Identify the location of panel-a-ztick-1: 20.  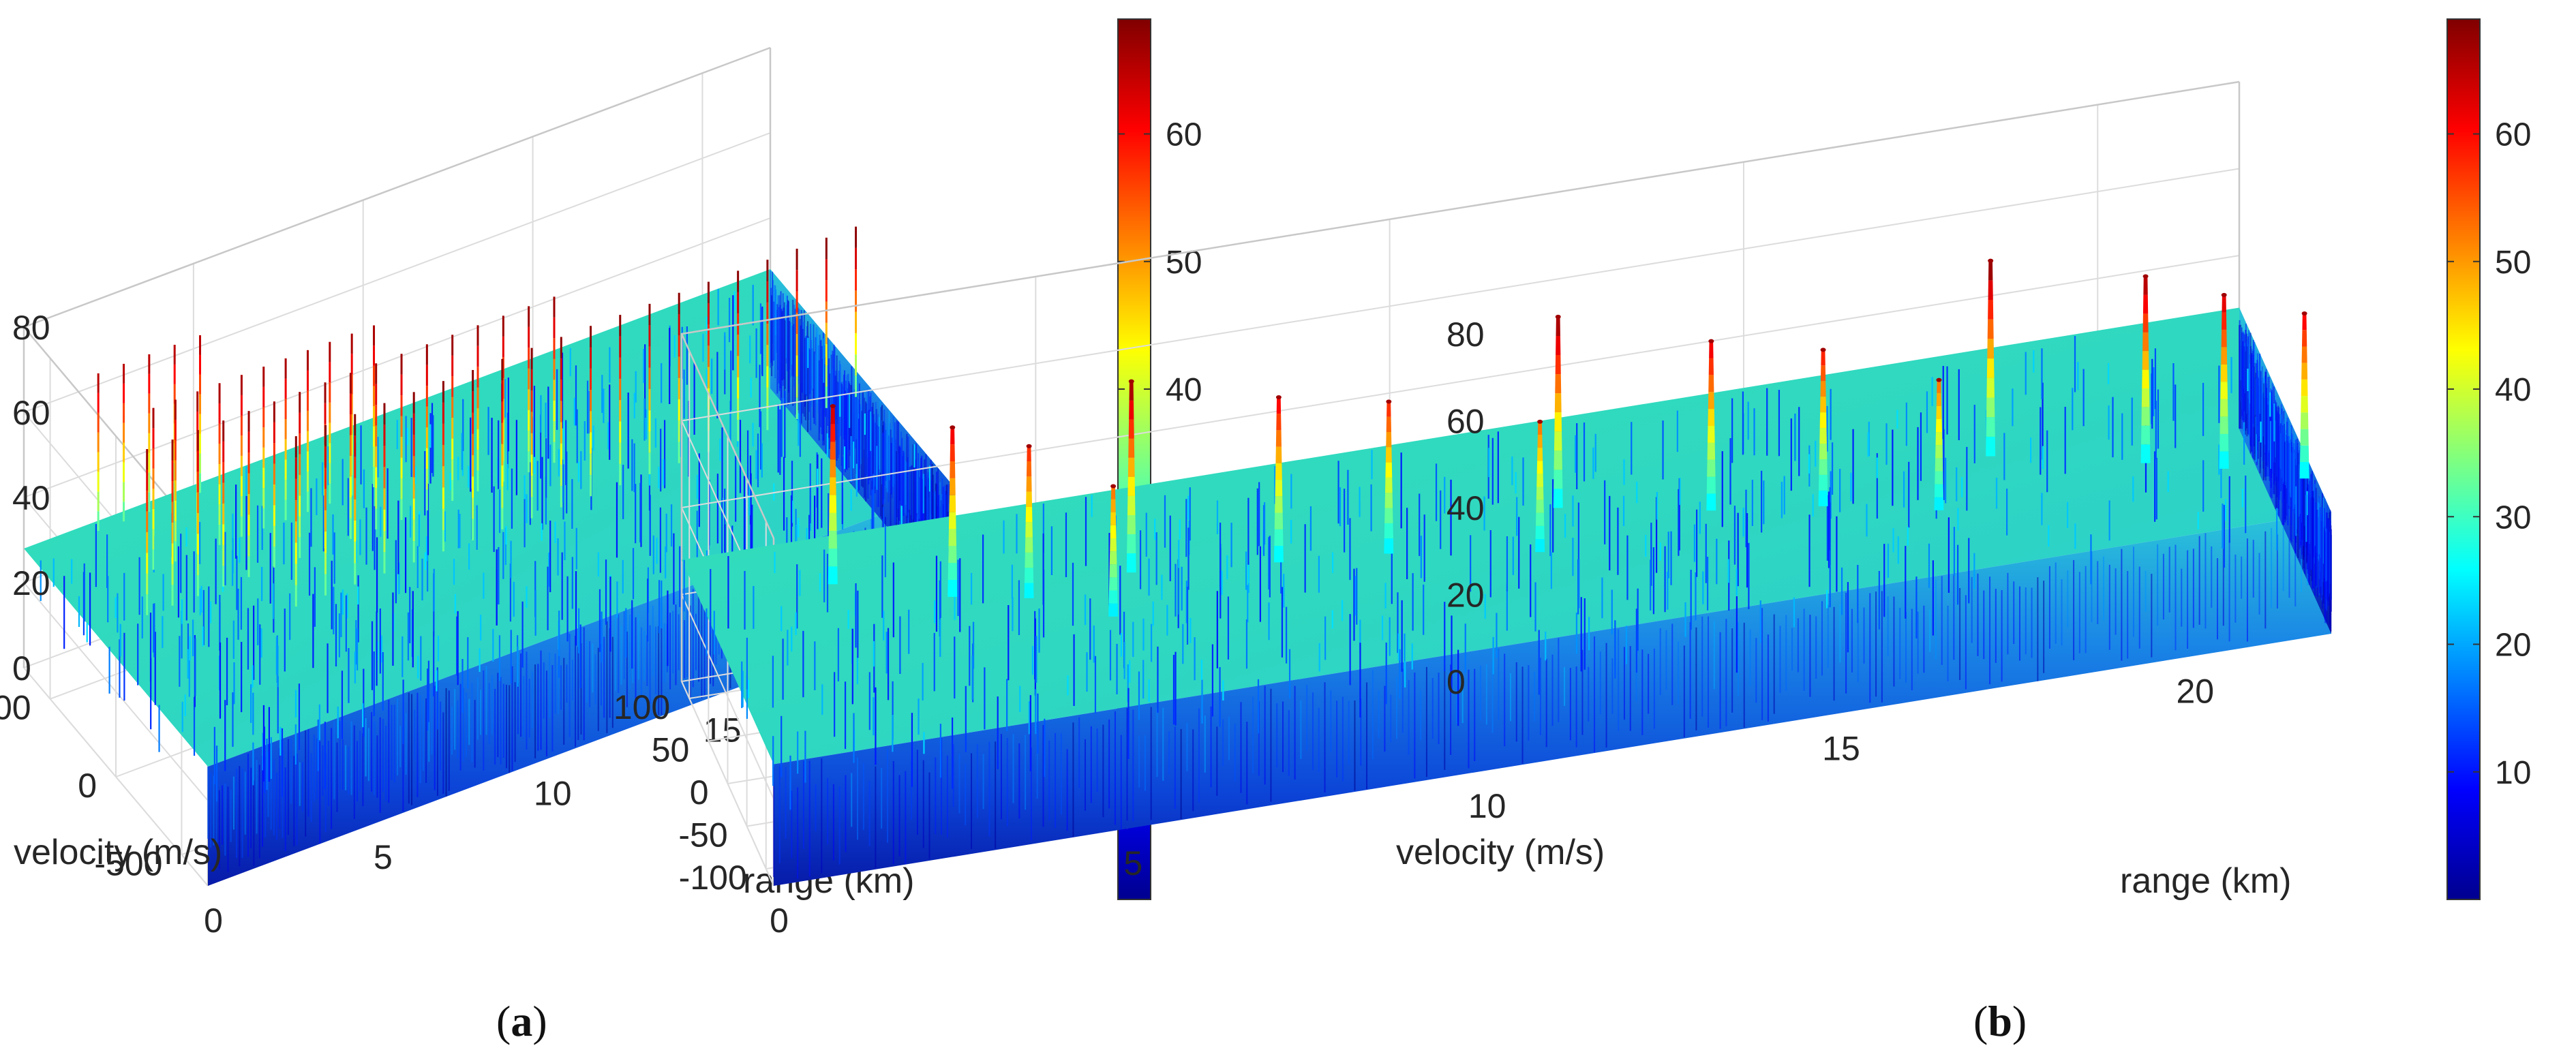
(31, 583).